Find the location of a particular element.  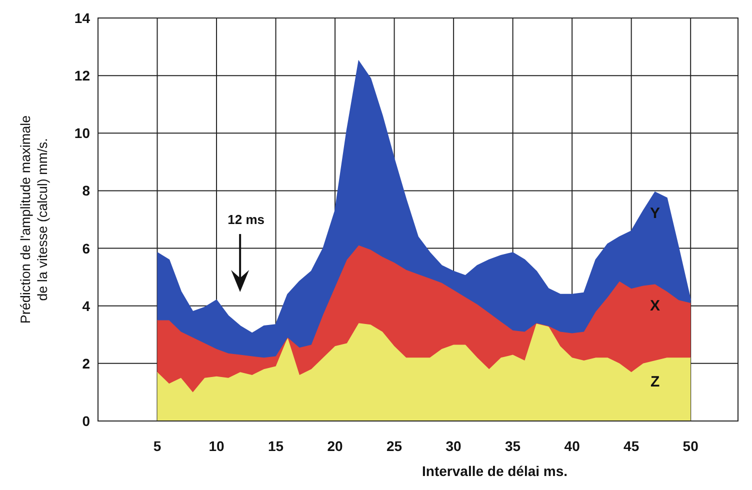

y-tick-label: 12 is located at coordinates (82, 76).